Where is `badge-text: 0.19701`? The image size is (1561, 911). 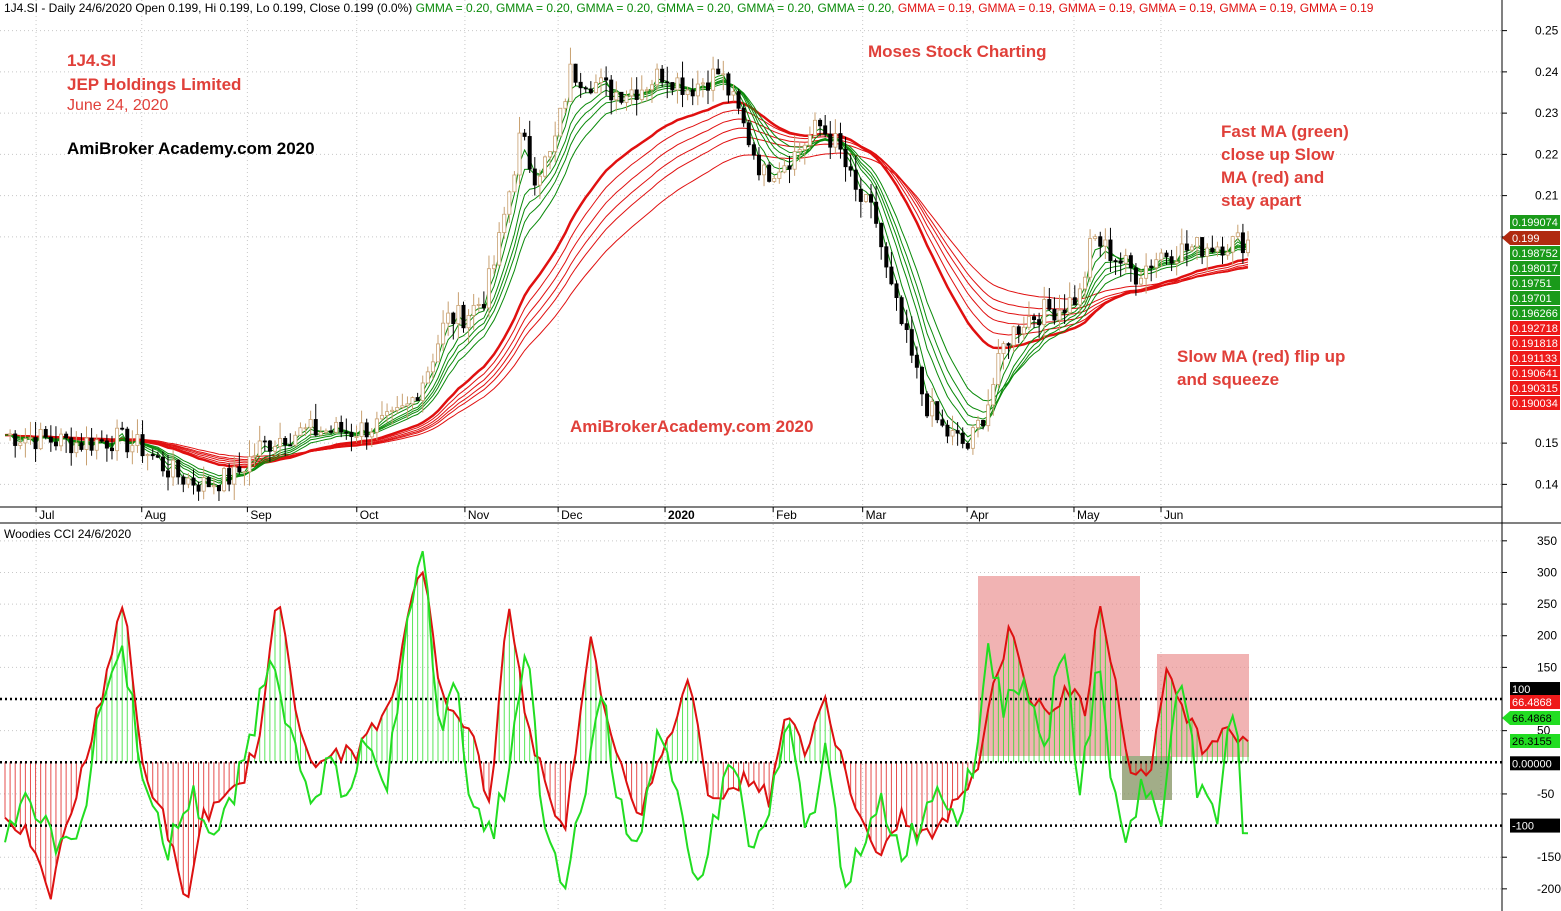 badge-text: 0.19701 is located at coordinates (1532, 299).